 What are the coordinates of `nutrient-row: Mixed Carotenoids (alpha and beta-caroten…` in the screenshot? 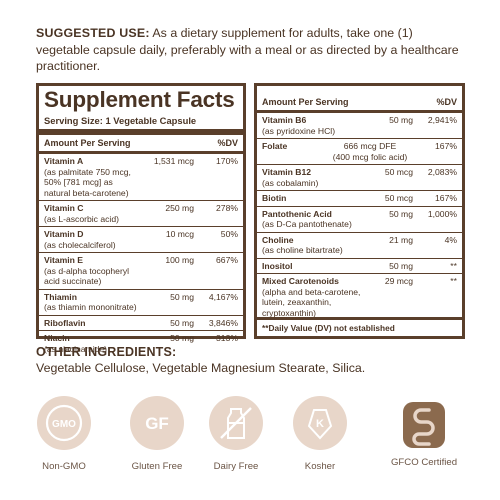 It's located at (359, 297).